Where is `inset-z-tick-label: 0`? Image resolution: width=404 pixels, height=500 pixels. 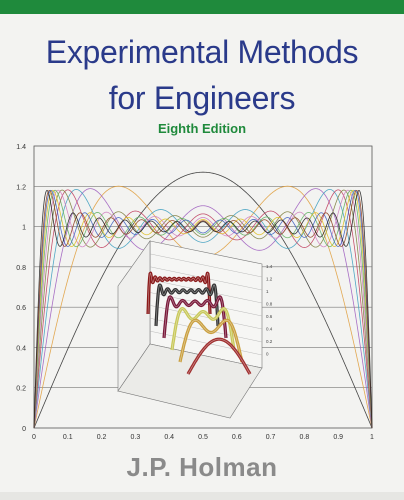 inset-z-tick-label: 0 is located at coordinates (267, 354).